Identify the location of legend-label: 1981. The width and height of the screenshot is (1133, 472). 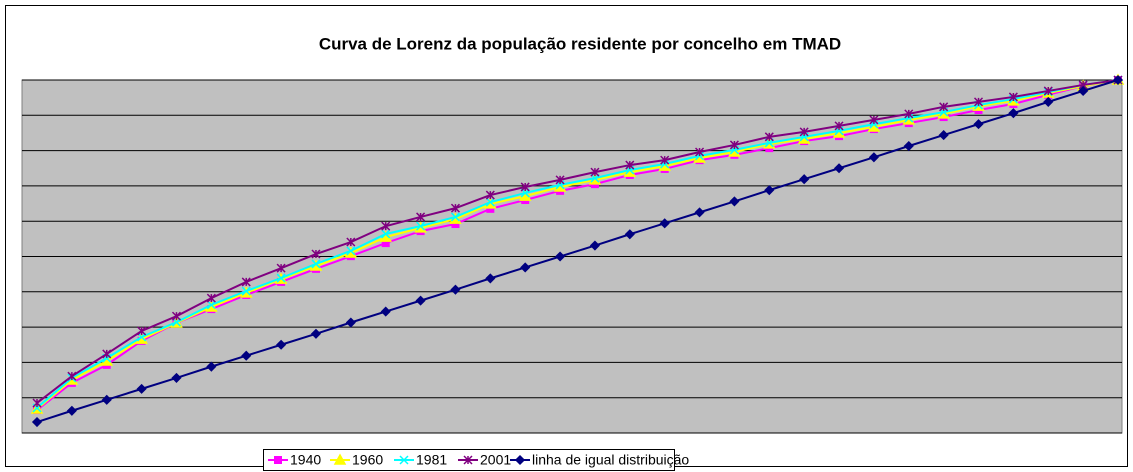
(431, 460).